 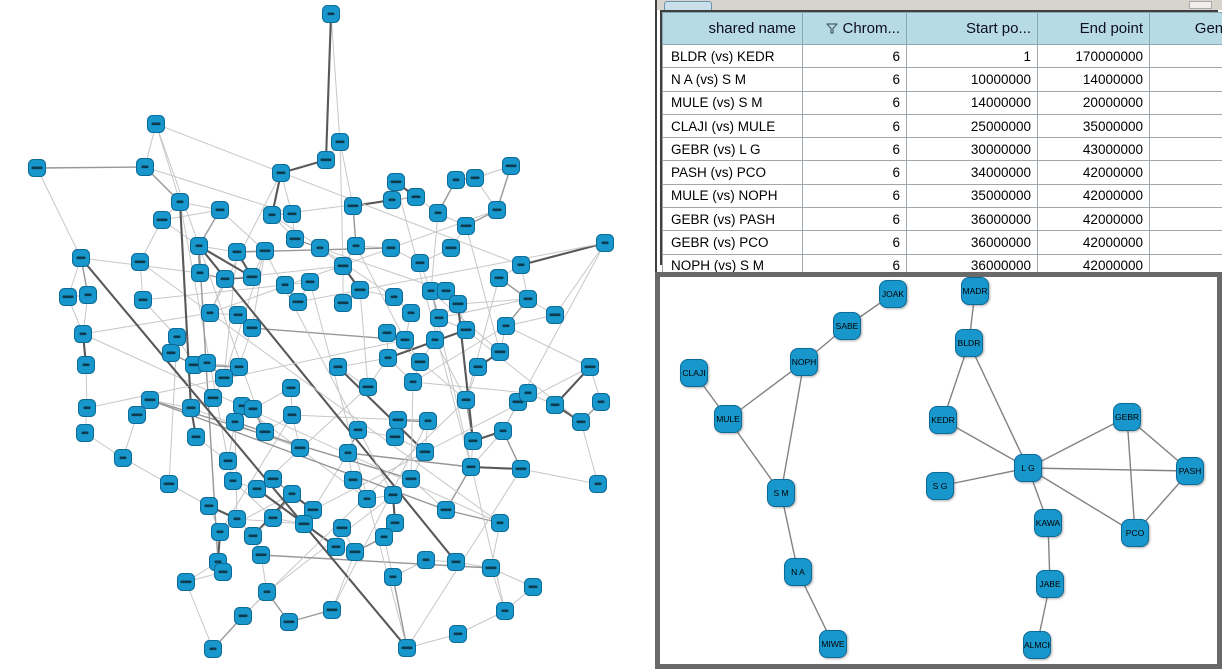 I want to click on graph-node-bldr: BLDR, so click(x=969, y=343).